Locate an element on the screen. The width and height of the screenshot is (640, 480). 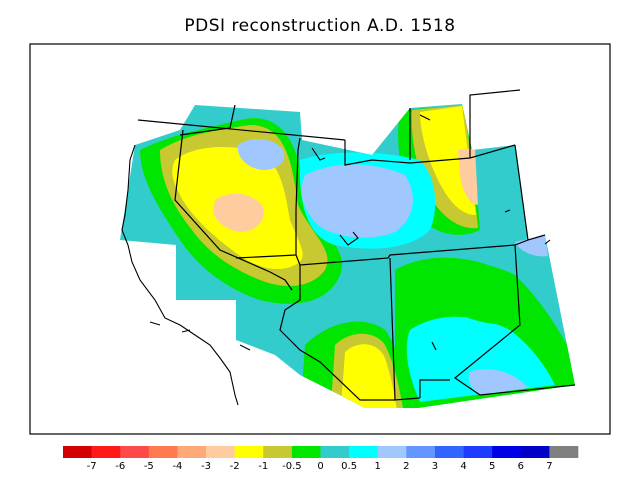
dry-core-montana is located at coordinates (448, 160).